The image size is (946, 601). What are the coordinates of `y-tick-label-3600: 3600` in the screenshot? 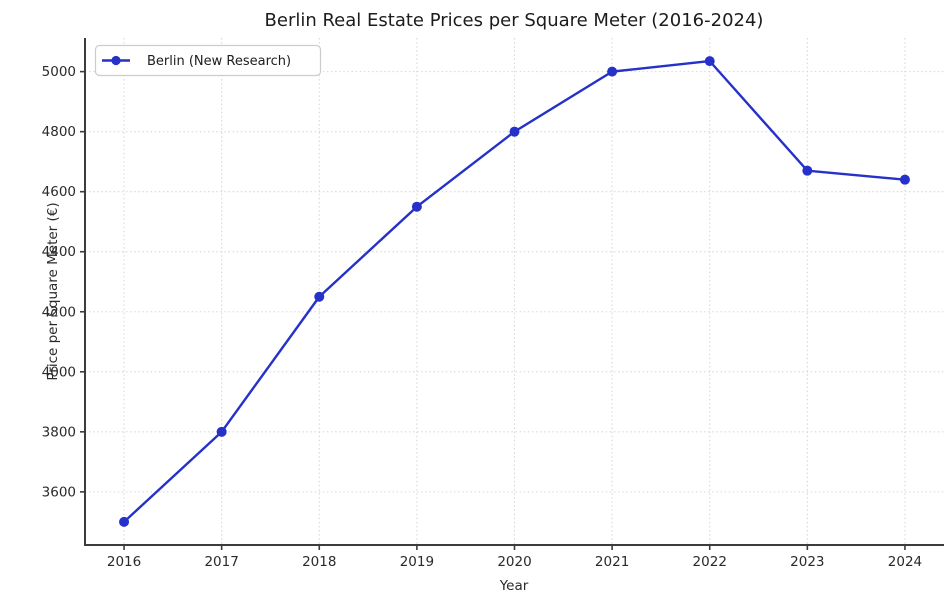 It's located at (59, 492).